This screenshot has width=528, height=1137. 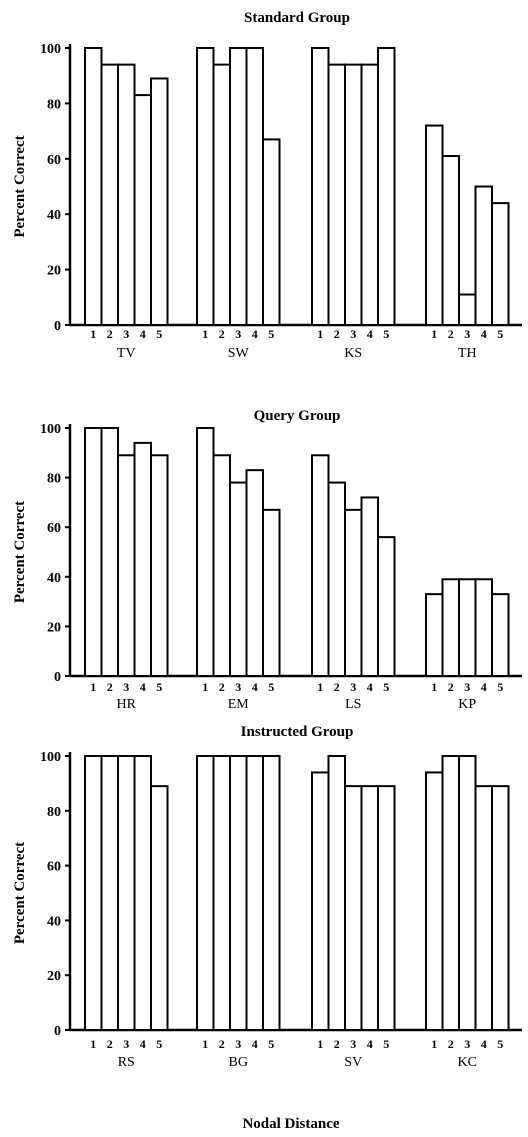 What do you see at coordinates (222, 334) in the screenshot?
I see `bar-label-sw-2: 2` at bounding box center [222, 334].